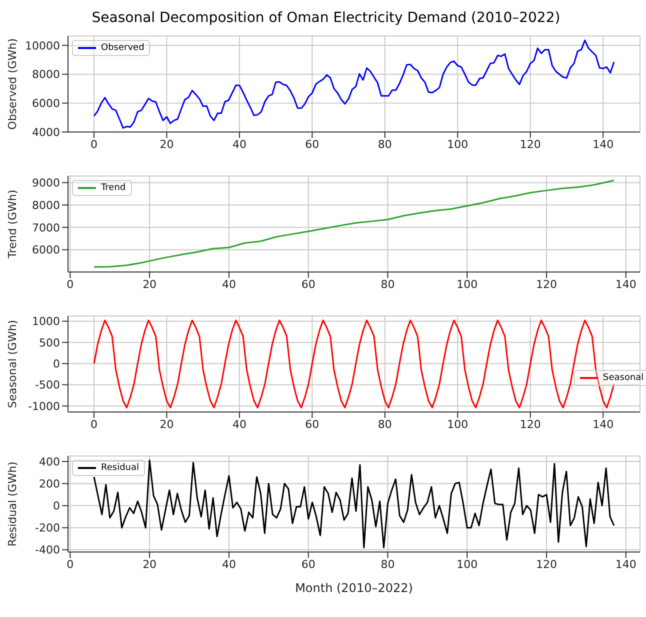 This screenshot has width=646, height=617. Describe the element at coordinates (113, 188) in the screenshot. I see `legend-label: Trend` at that location.